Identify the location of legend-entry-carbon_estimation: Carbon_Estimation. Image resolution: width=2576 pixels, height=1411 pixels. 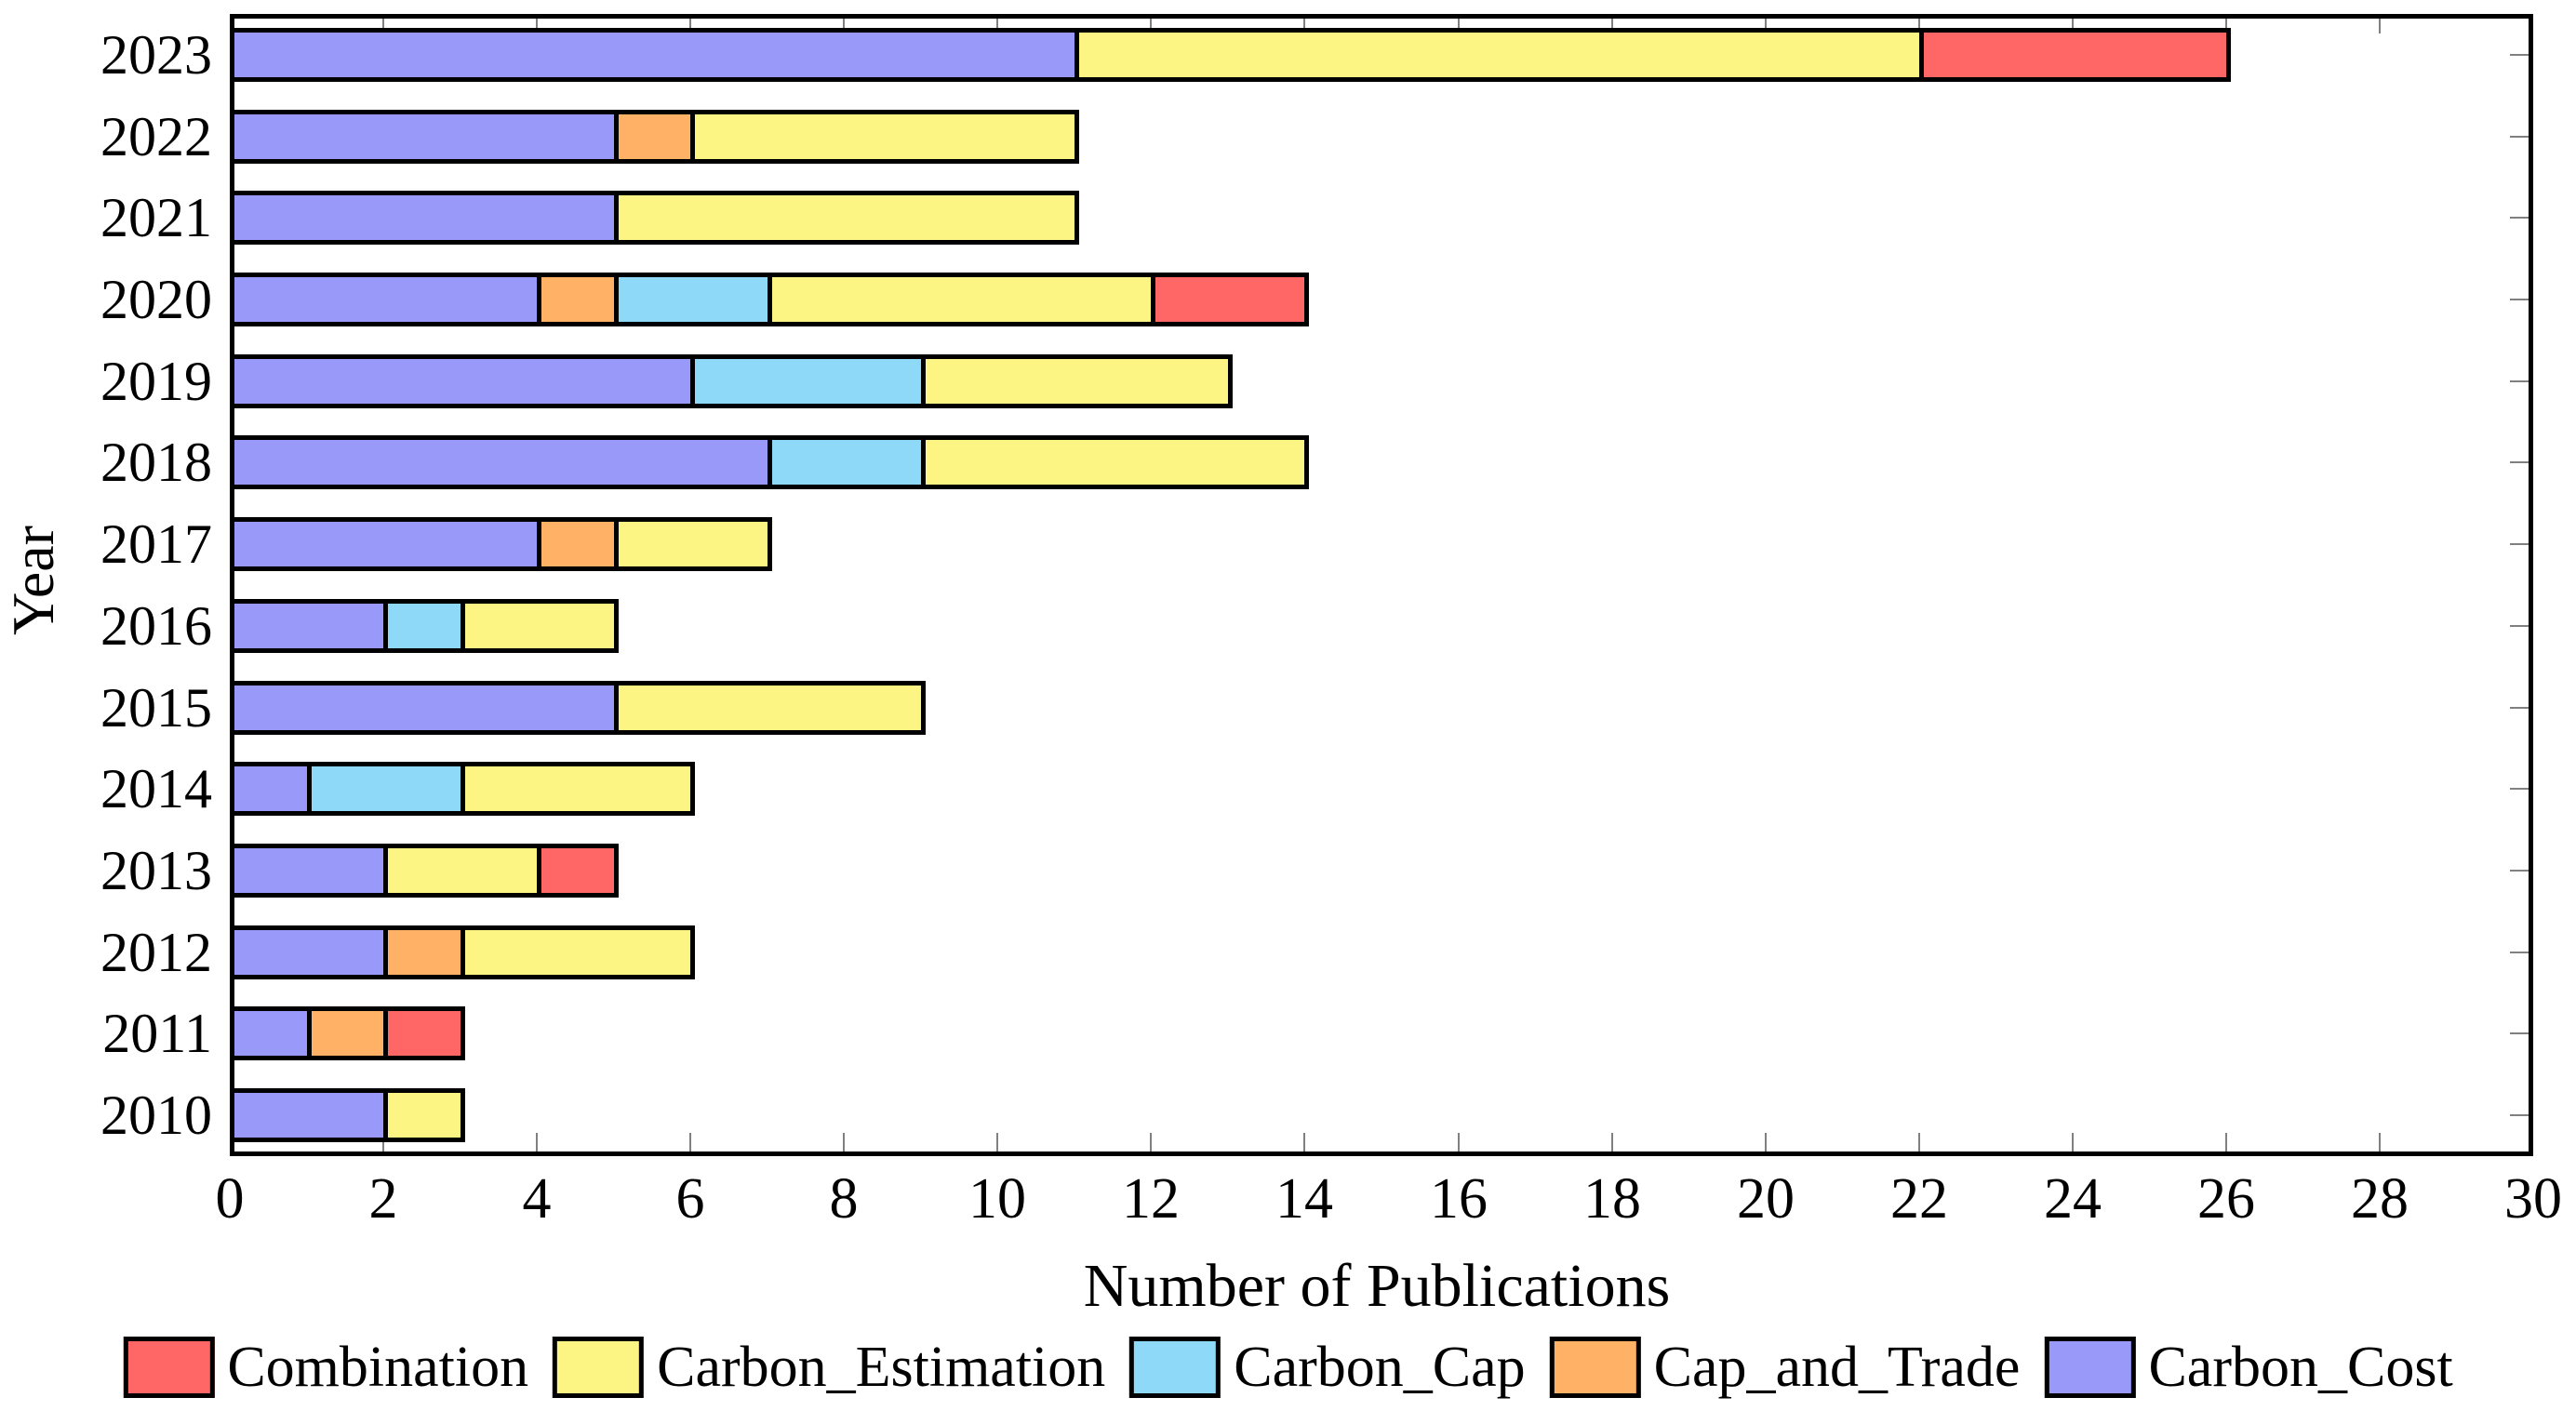
(829, 1367).